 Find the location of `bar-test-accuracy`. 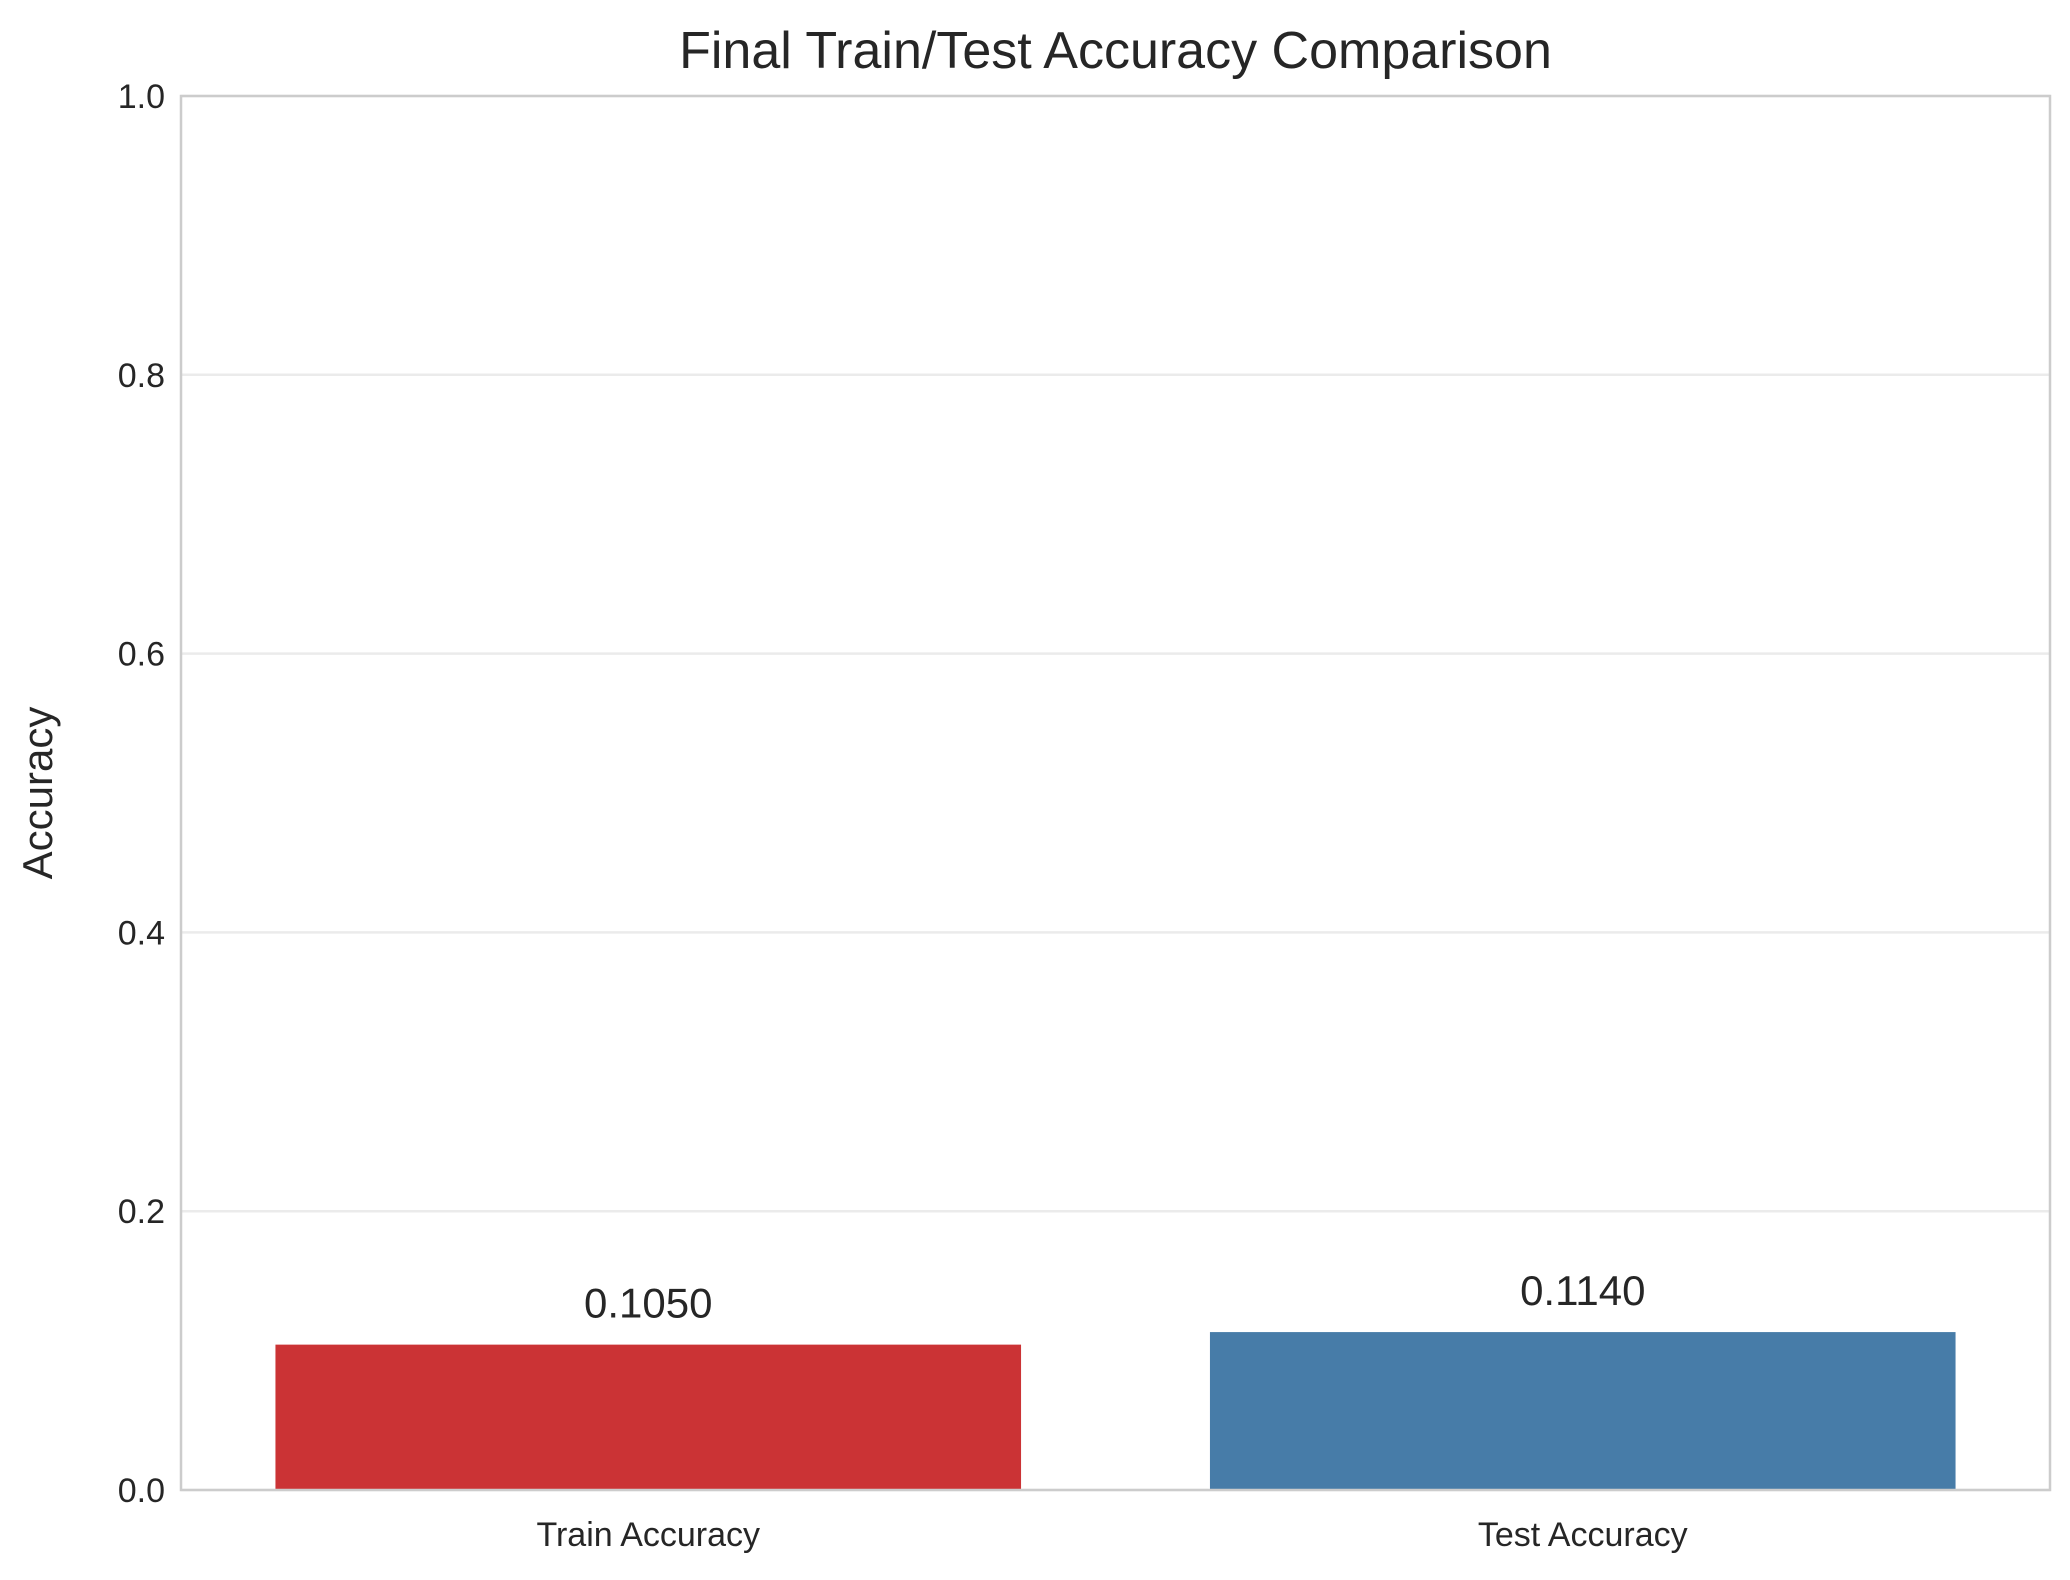

bar-test-accuracy is located at coordinates (1582, 1410).